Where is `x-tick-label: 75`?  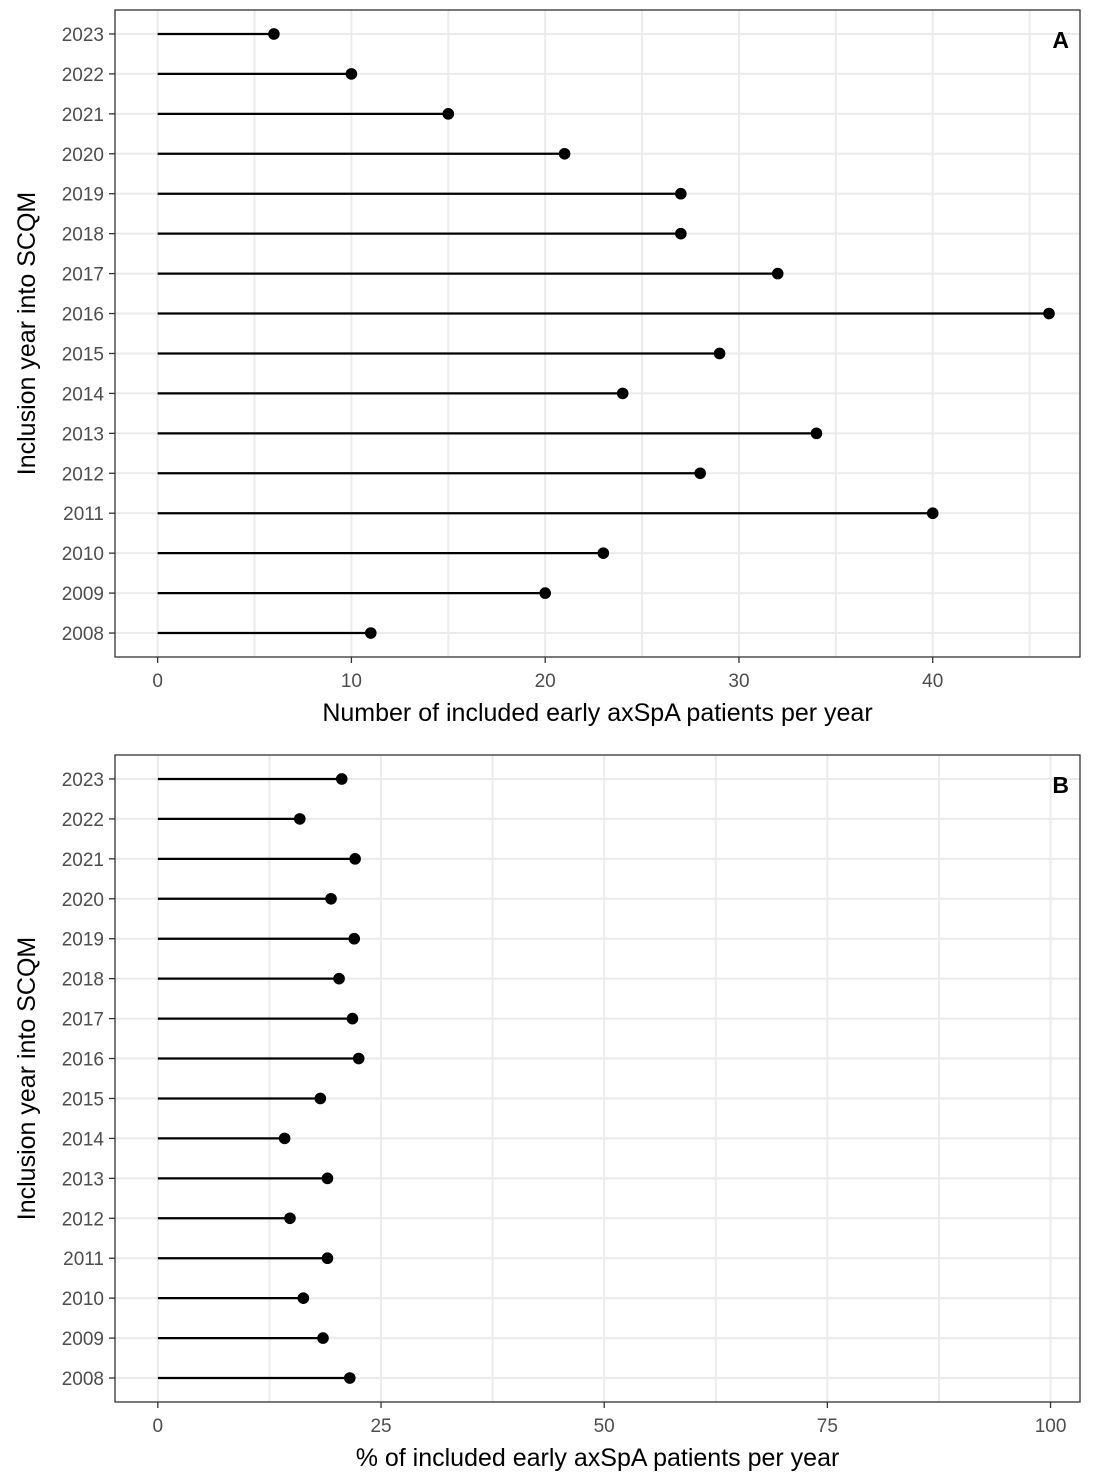 x-tick-label: 75 is located at coordinates (827, 1426).